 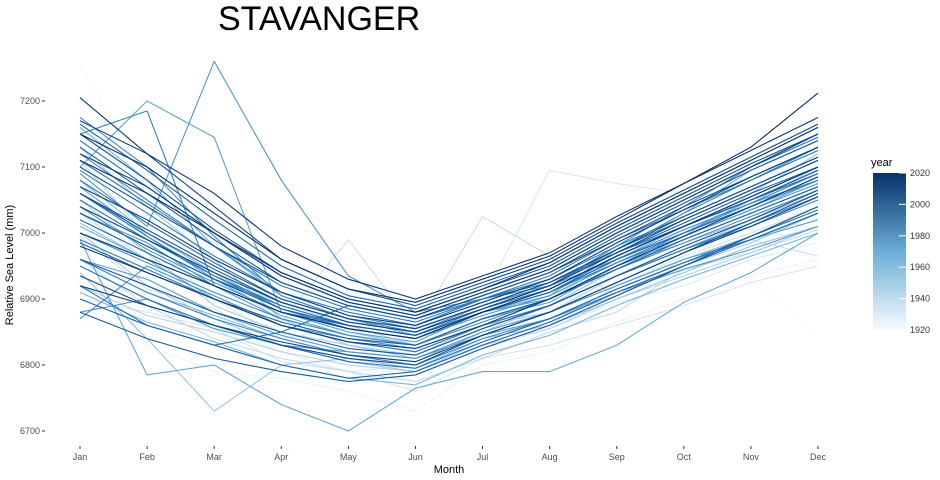 What do you see at coordinates (415, 457) in the screenshot?
I see `x-tick-label: Jun` at bounding box center [415, 457].